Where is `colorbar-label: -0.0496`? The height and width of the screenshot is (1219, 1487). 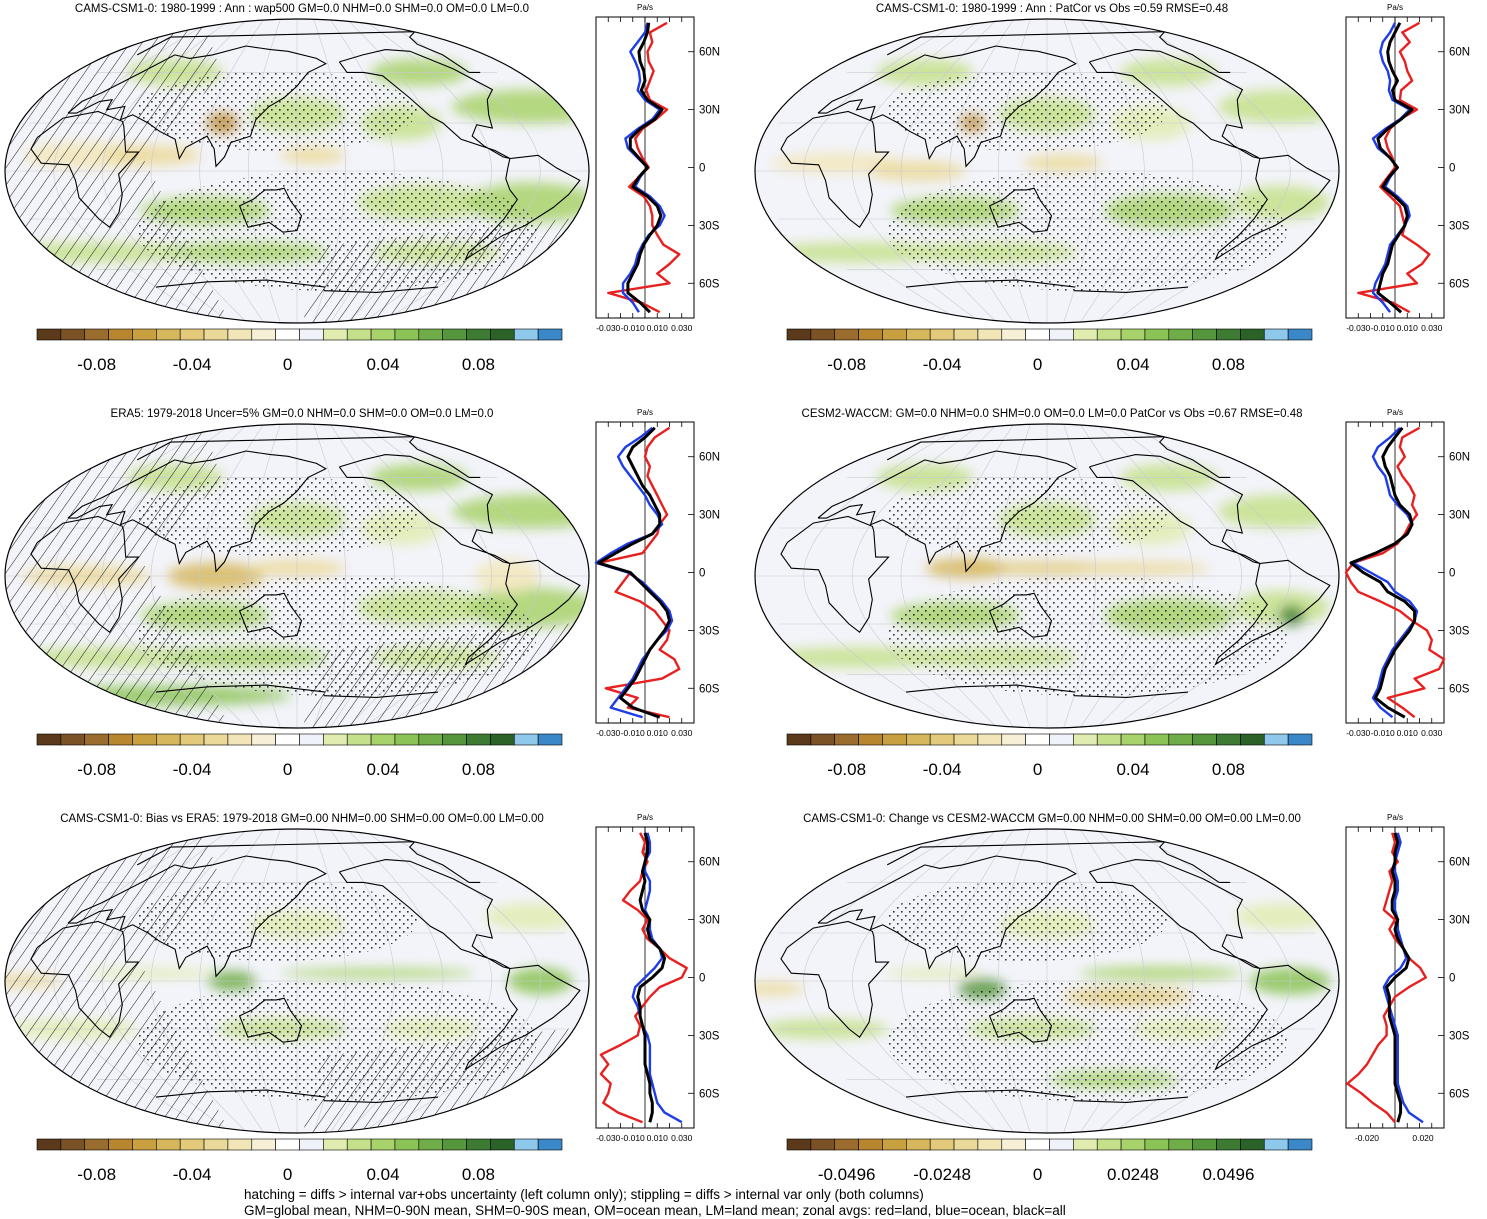 colorbar-label: -0.0496 is located at coordinates (846, 1174).